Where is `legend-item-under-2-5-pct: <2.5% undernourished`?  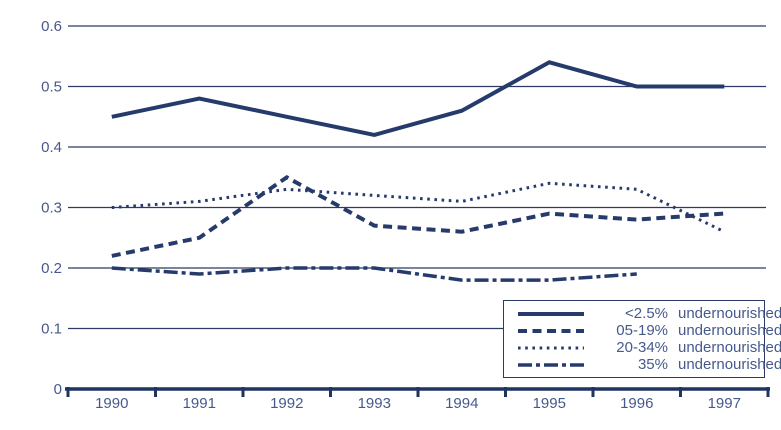
legend-item-under-2-5-pct: <2.5% undernourished is located at coordinates (648, 313).